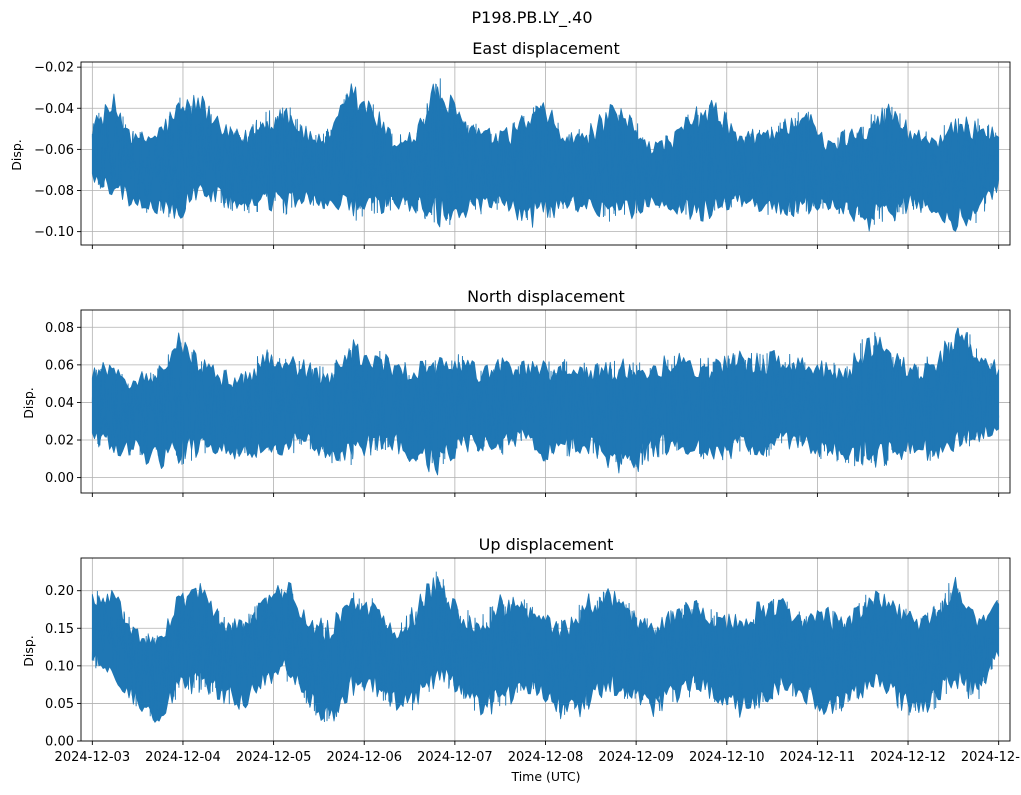  What do you see at coordinates (532, 18) in the screenshot?
I see `figure-suptitle: P198.PB.LY_.40` at bounding box center [532, 18].